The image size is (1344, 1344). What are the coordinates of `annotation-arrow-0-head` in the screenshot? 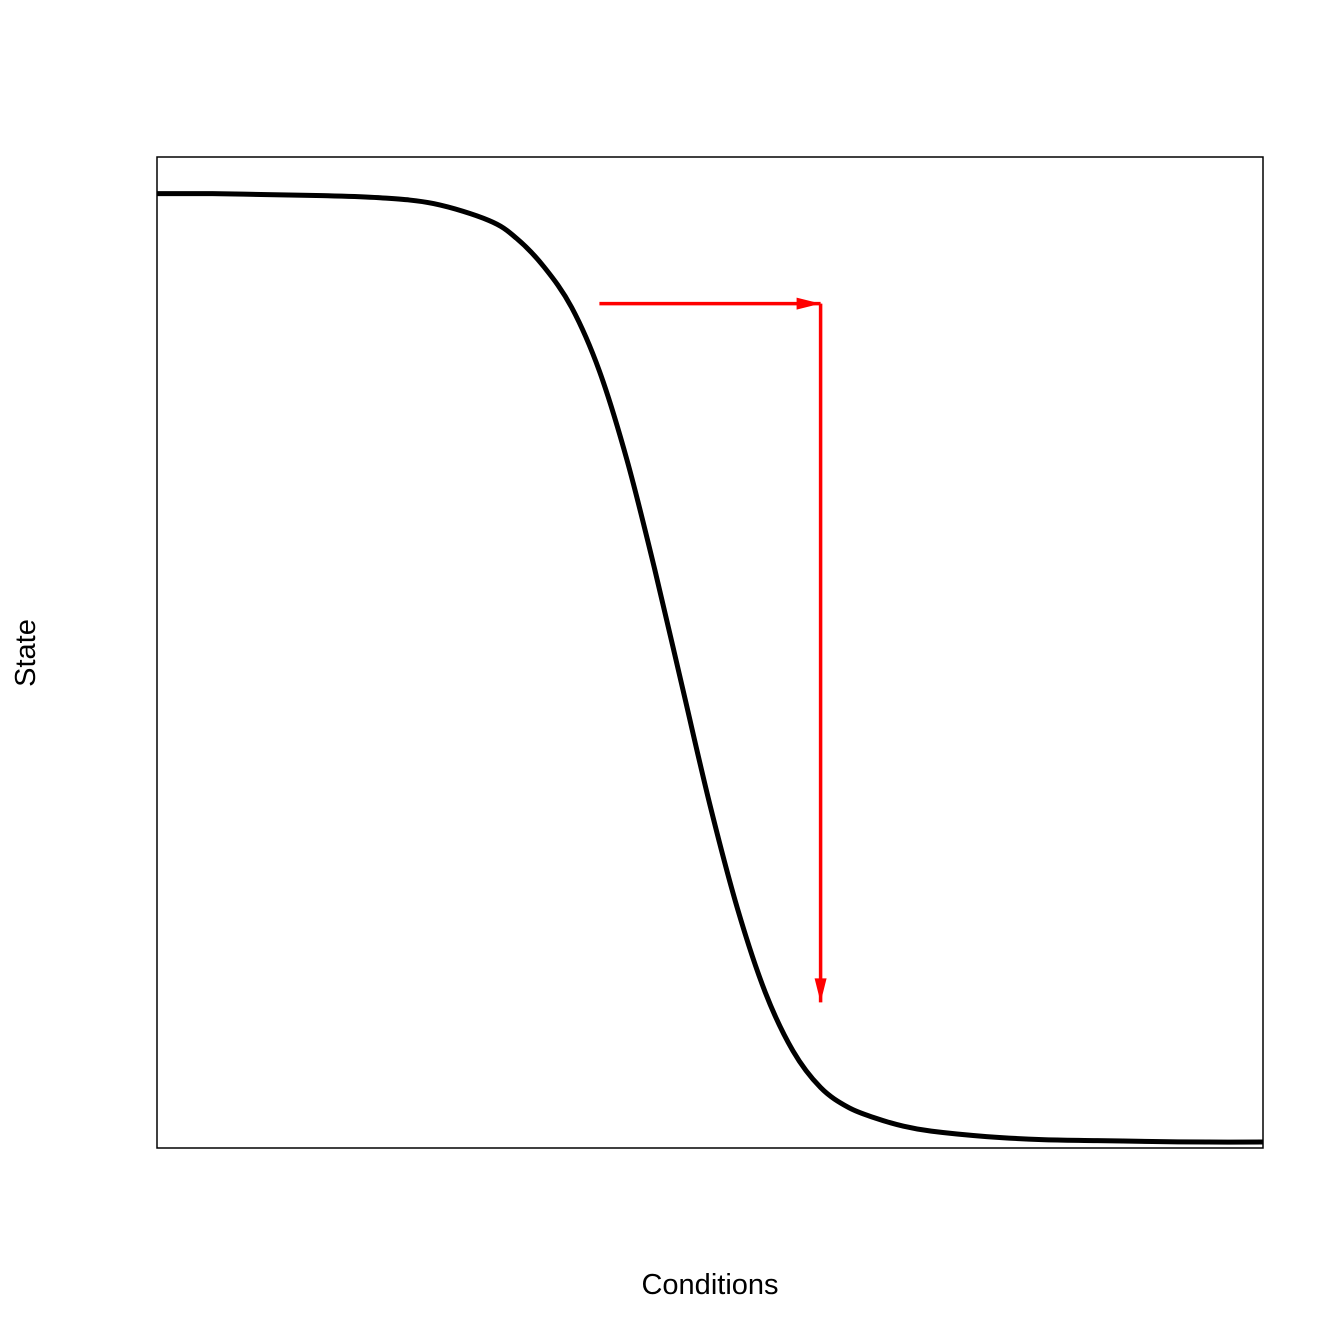 It's located at (808, 303).